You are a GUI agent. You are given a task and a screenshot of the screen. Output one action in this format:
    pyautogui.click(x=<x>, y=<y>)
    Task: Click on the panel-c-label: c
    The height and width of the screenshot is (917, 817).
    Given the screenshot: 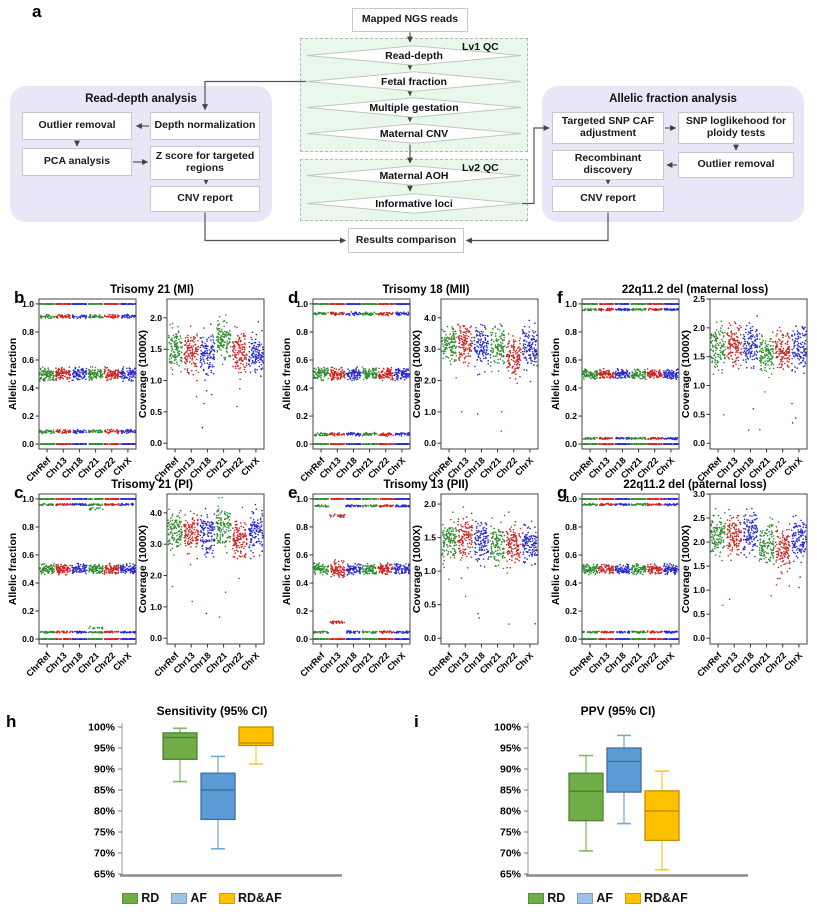 What is the action you would take?
    pyautogui.click(x=19, y=492)
    